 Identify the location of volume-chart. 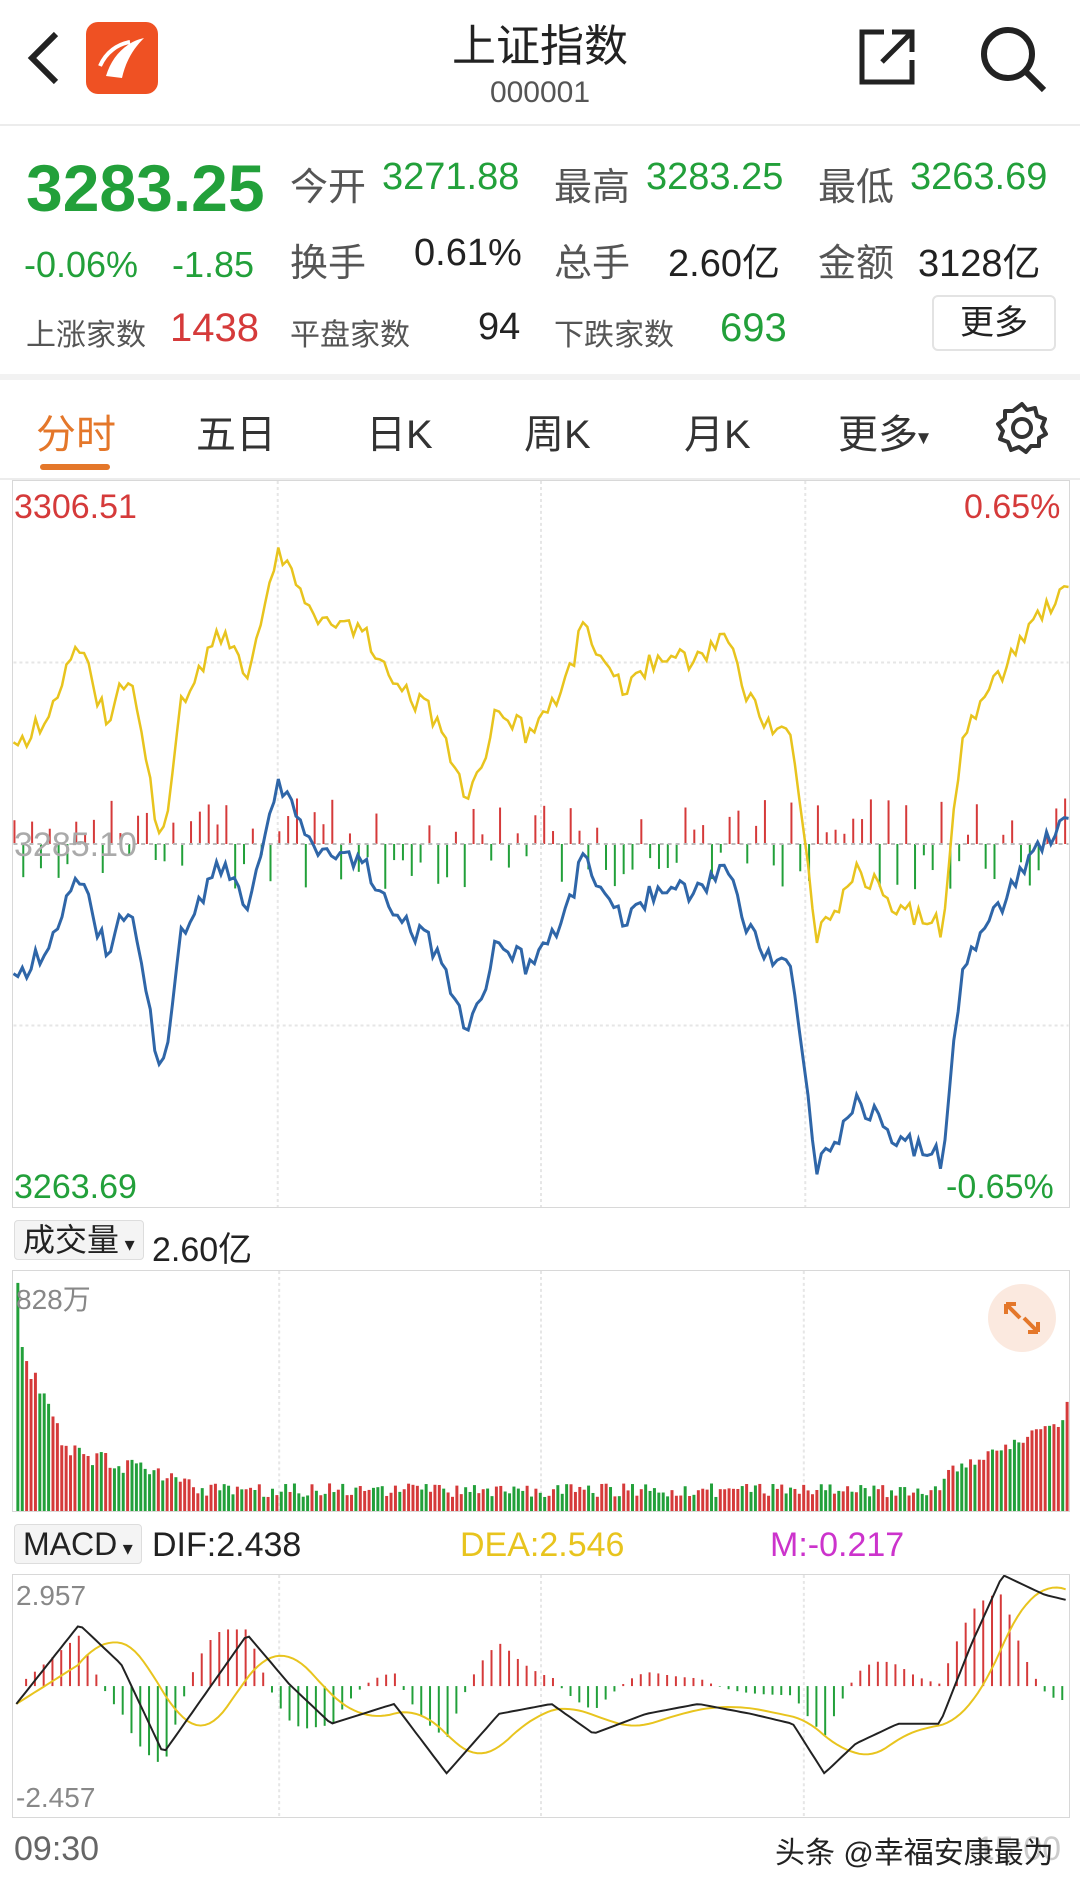
(541, 1391).